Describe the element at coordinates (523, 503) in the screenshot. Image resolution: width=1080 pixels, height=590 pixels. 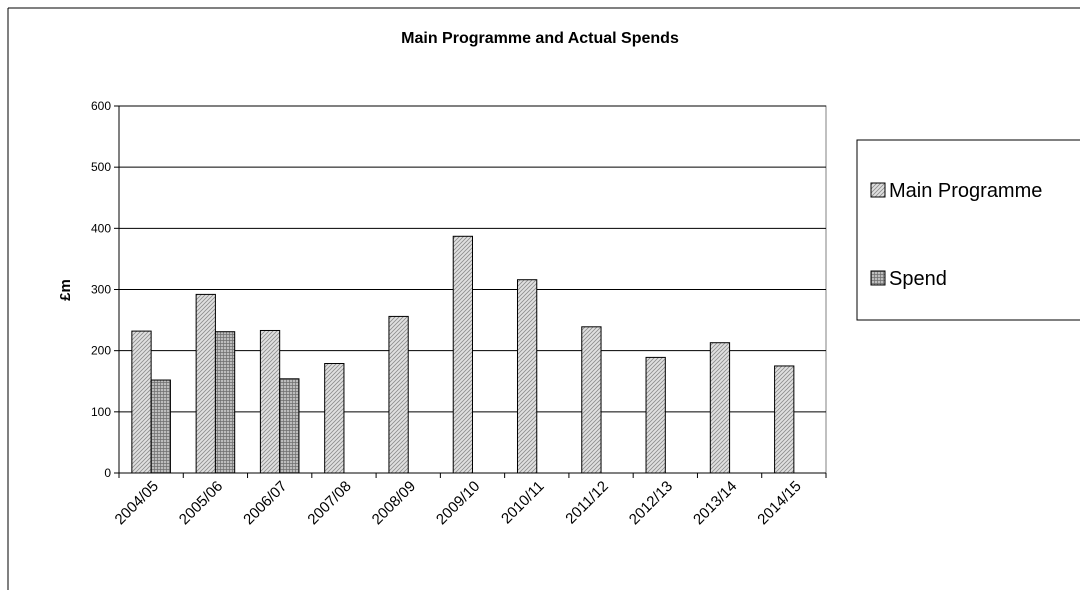
I see `x-tick-label: 2010/11` at that location.